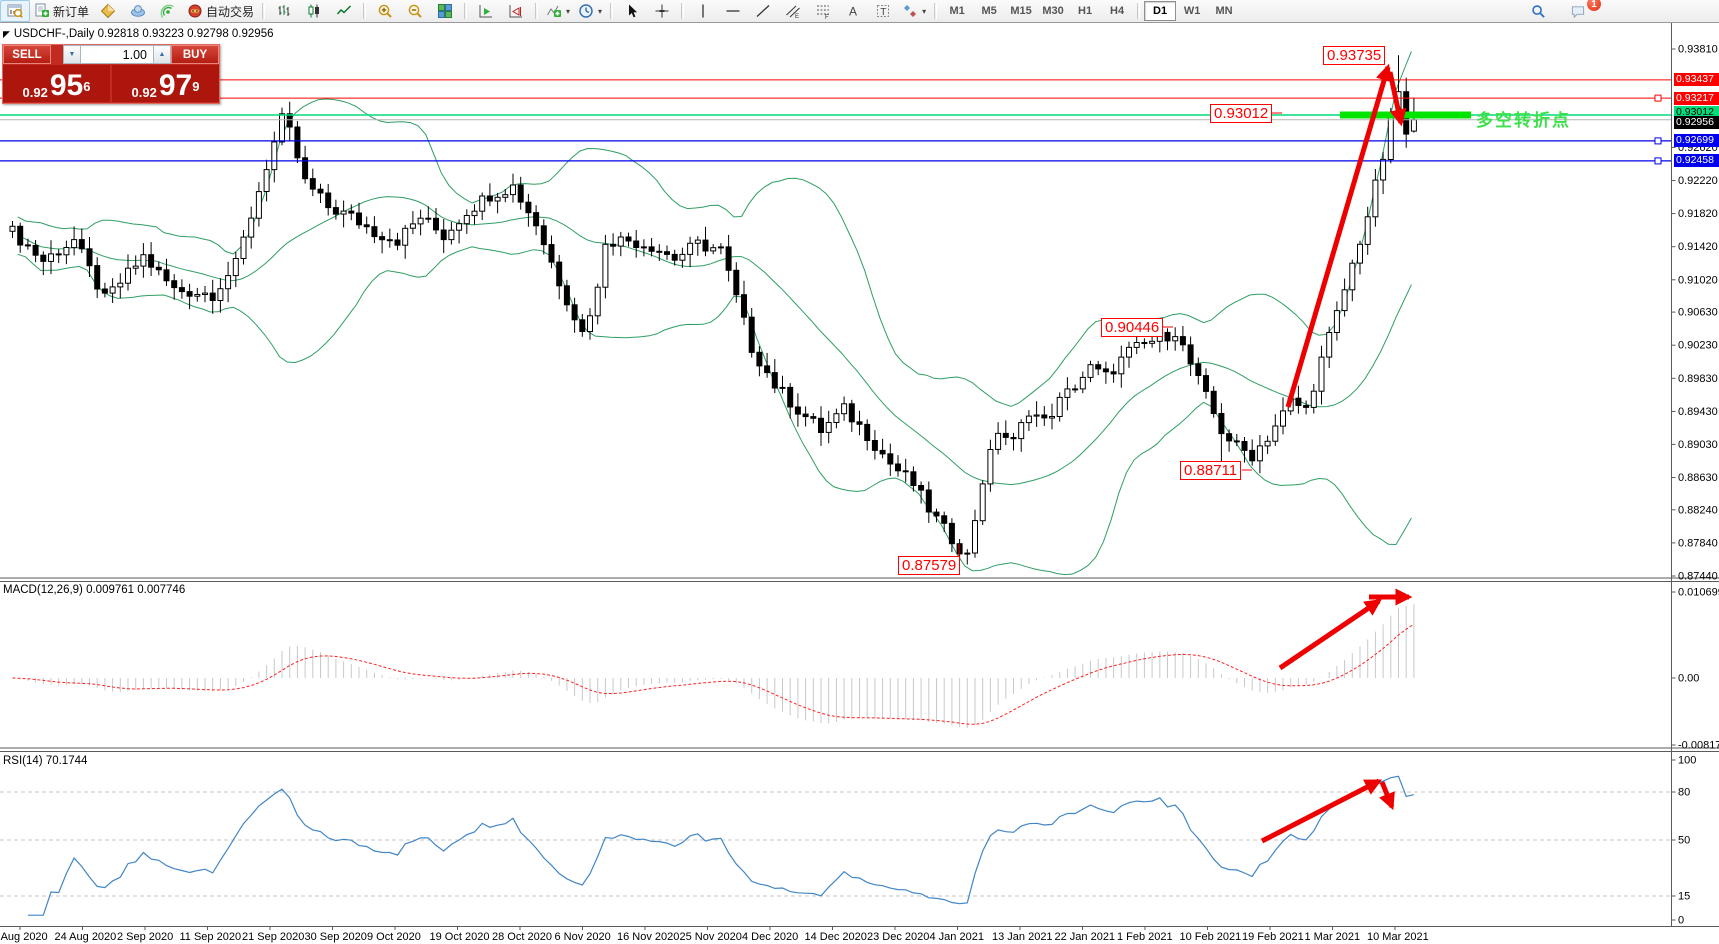 This screenshot has width=1719, height=944. What do you see at coordinates (195, 54) in the screenshot?
I see `buy-button: BUY` at bounding box center [195, 54].